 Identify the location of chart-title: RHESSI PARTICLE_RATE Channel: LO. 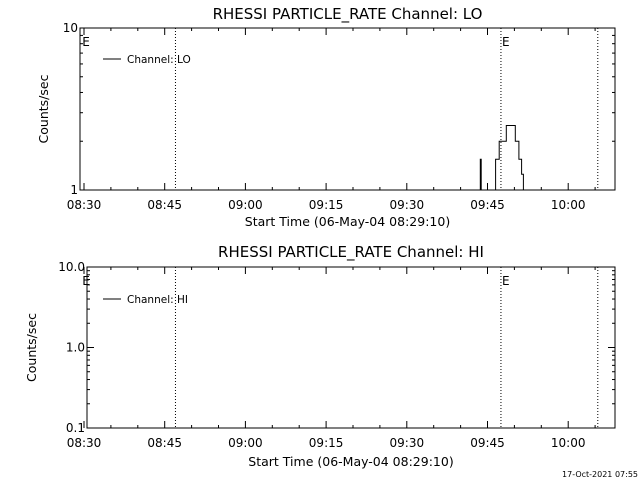
(348, 14).